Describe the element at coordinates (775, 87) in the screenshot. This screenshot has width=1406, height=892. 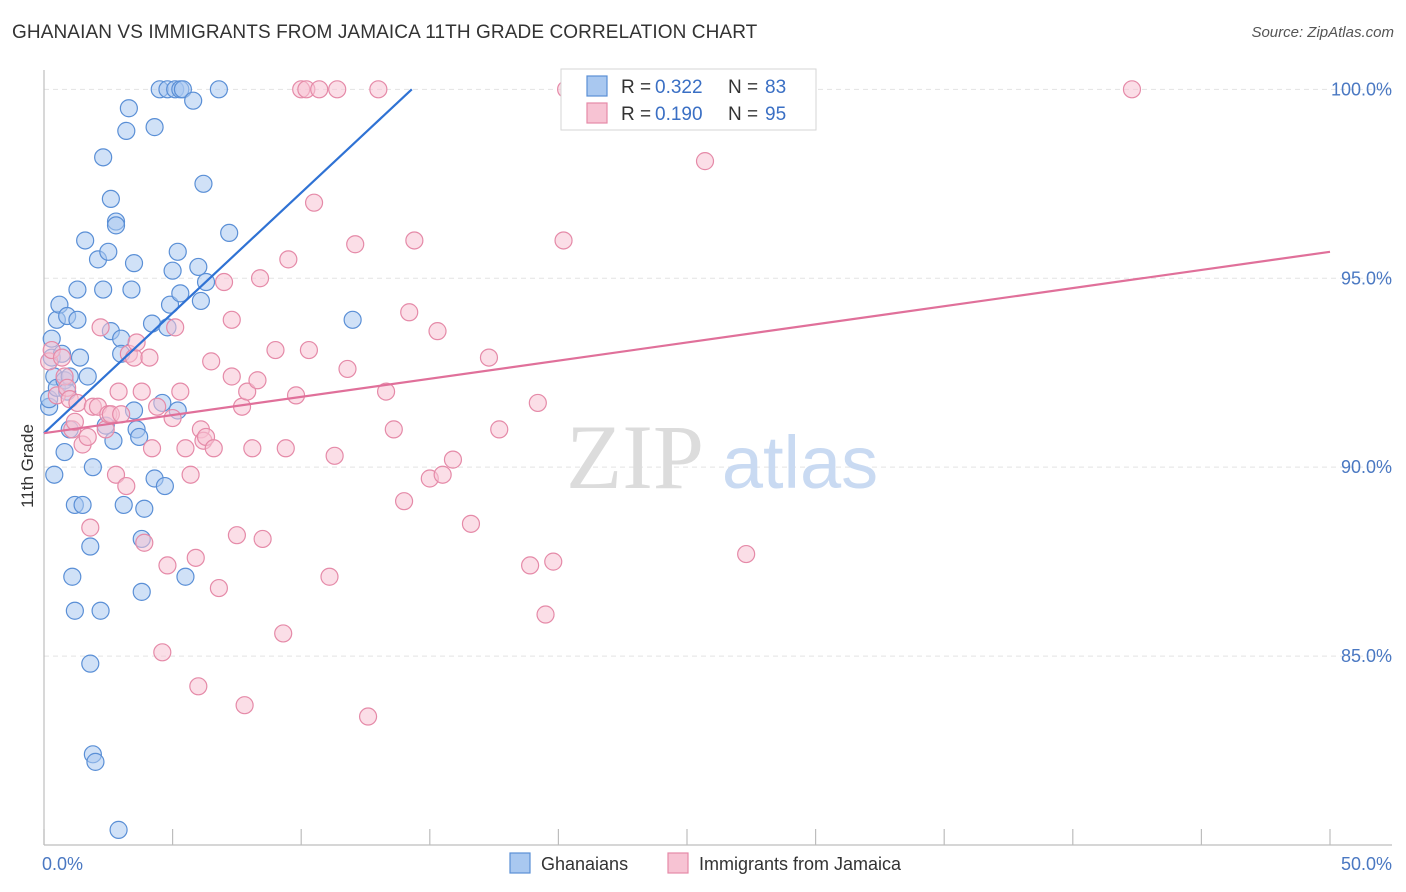
I see `legend-n-value-ghanaians: 83` at that location.